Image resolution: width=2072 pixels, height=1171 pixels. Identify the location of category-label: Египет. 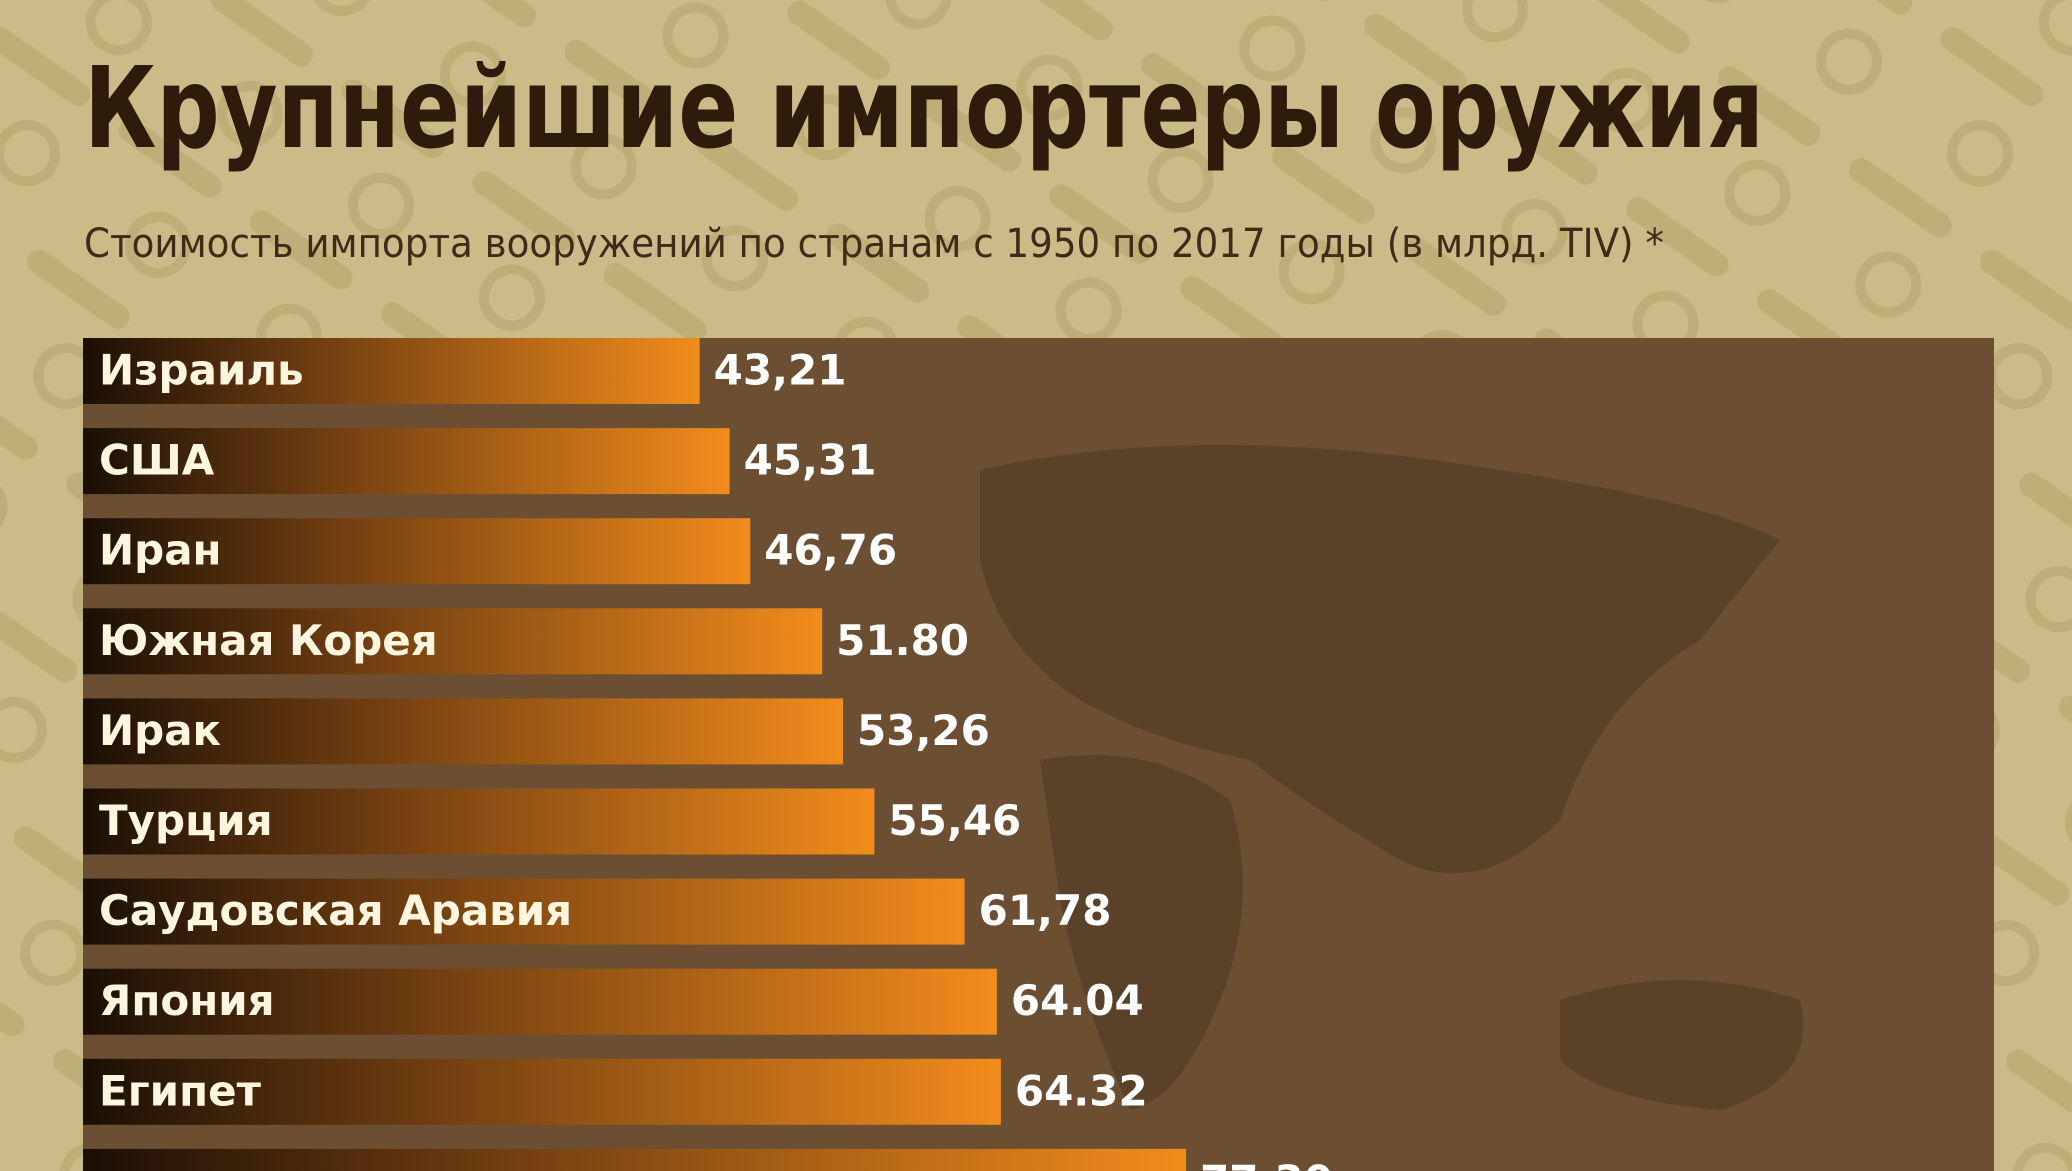
(180, 1090).